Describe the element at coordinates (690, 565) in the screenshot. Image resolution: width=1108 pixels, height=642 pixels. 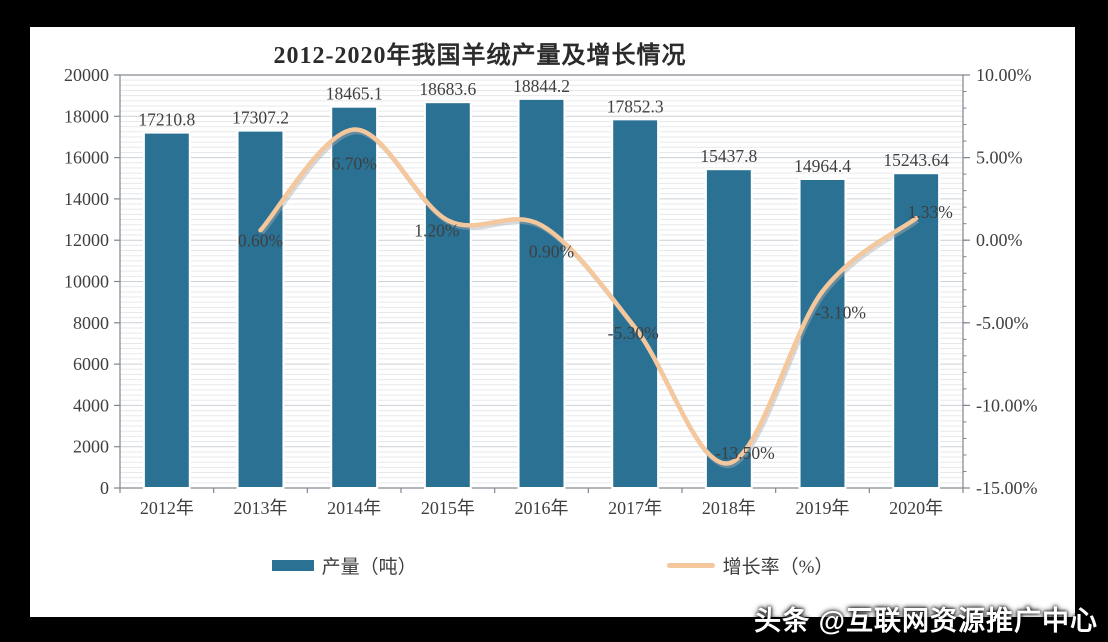
I see `line-series-swatch-icon` at that location.